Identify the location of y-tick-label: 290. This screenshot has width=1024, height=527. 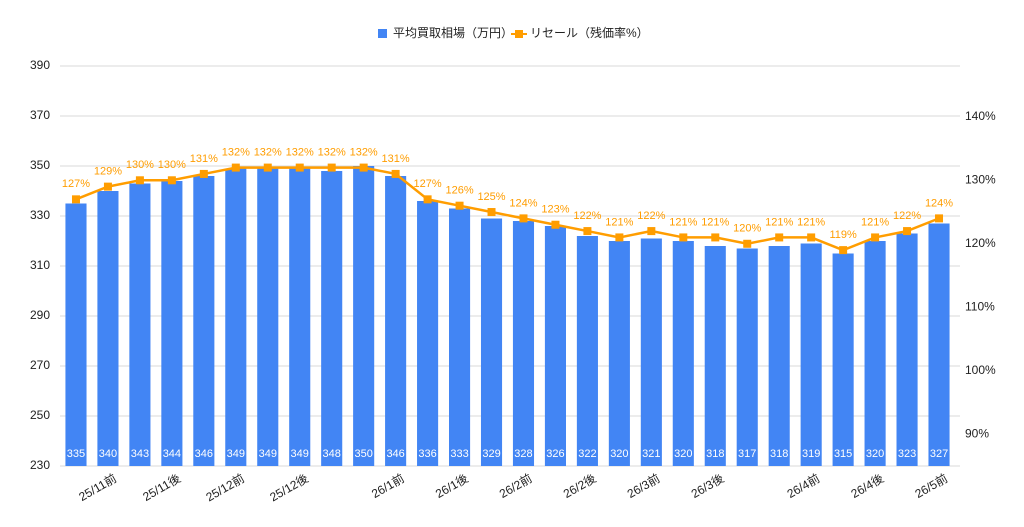
(40, 315).